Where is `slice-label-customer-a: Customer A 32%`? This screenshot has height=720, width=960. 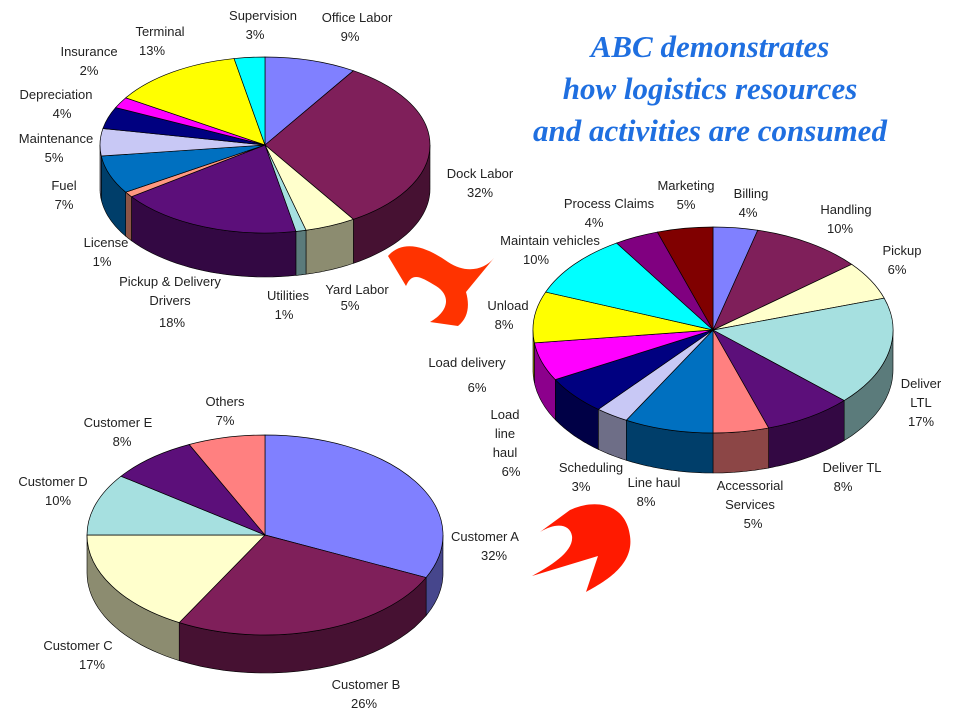
slice-label-customer-a: Customer A 32% is located at coordinates (485, 546).